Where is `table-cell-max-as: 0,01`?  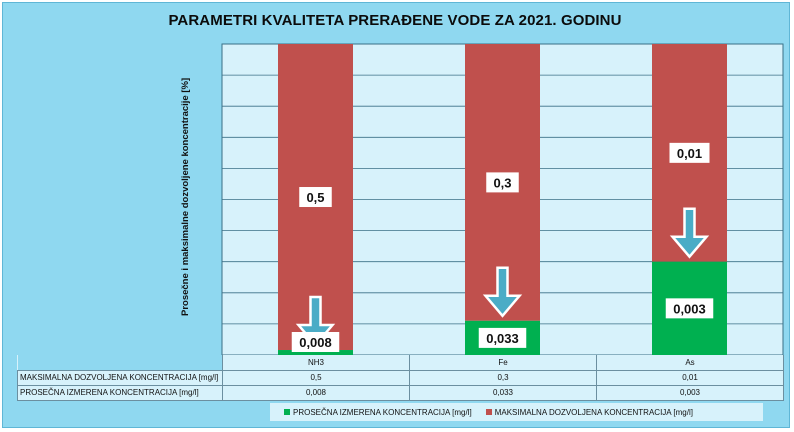 table-cell-max-as: 0,01 is located at coordinates (690, 377).